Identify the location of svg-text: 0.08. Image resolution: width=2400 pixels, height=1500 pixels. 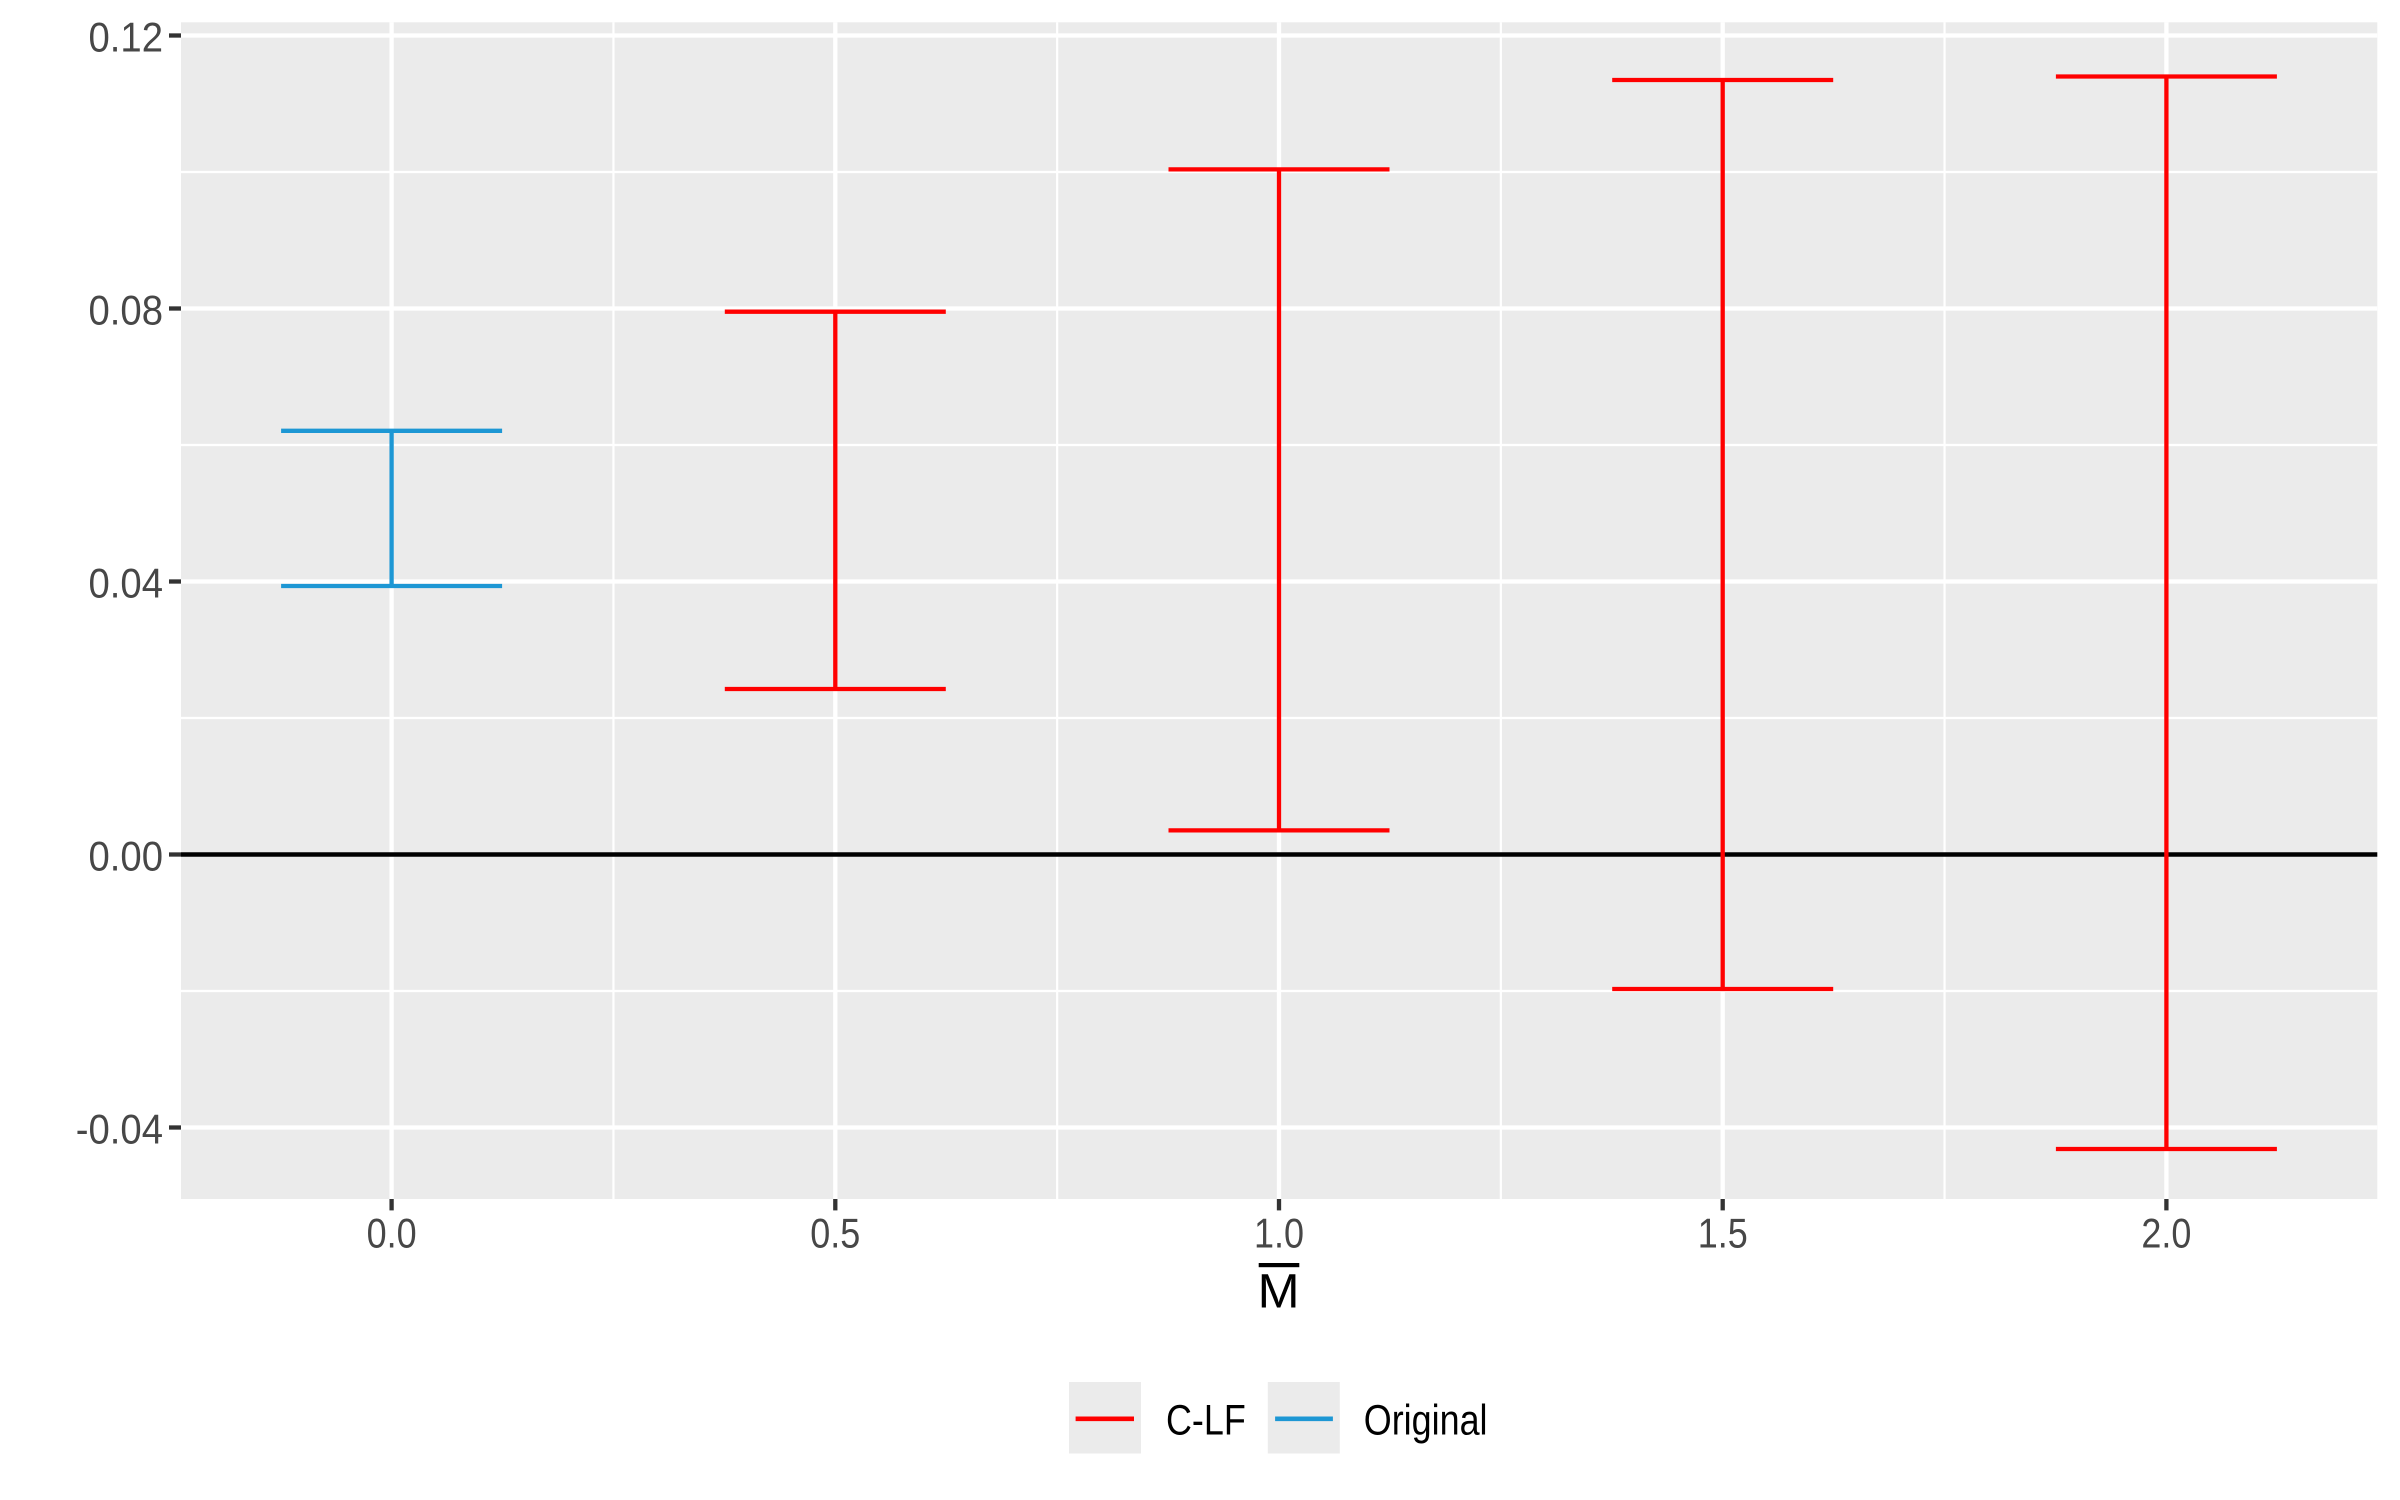
(126, 311).